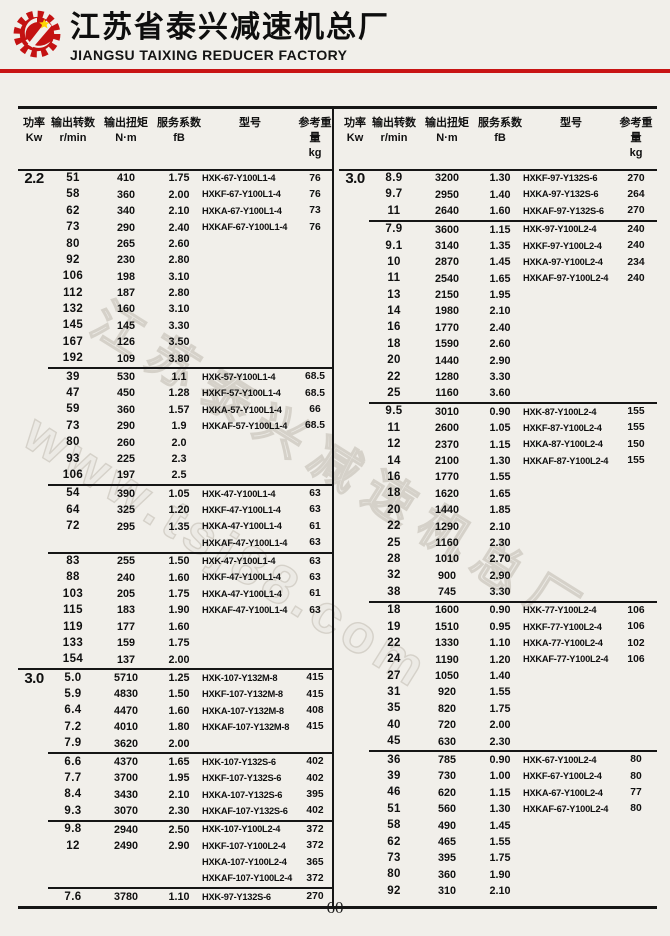  Describe the element at coordinates (394, 327) in the screenshot. I see `speed-cell: 16` at that location.